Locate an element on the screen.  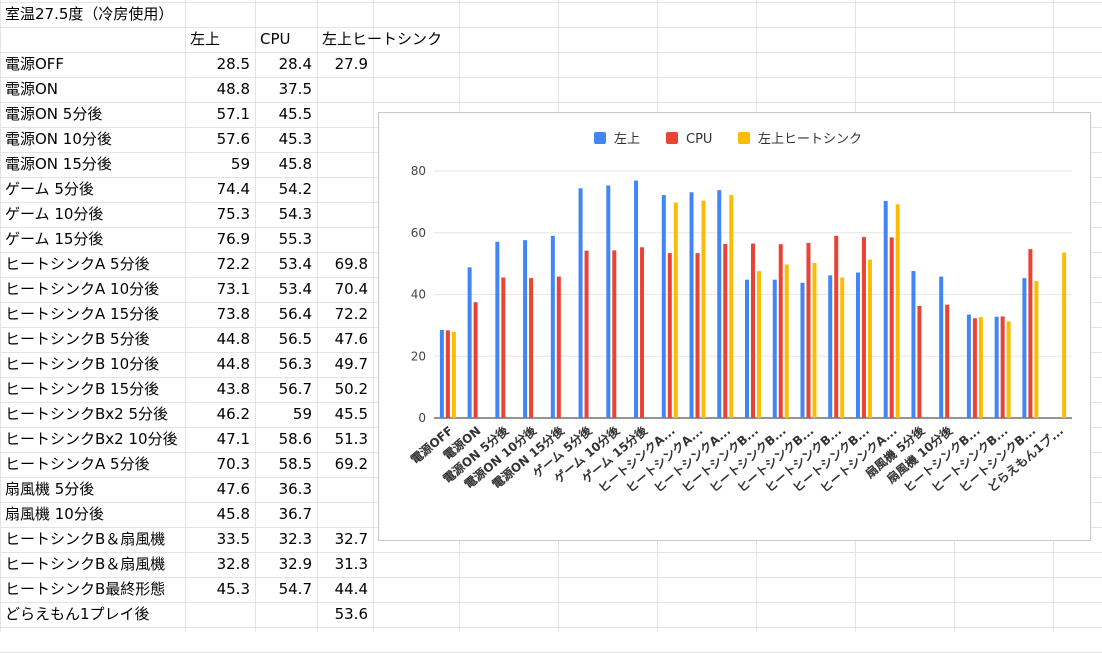
value-cell: 54.3 is located at coordinates (295, 214).